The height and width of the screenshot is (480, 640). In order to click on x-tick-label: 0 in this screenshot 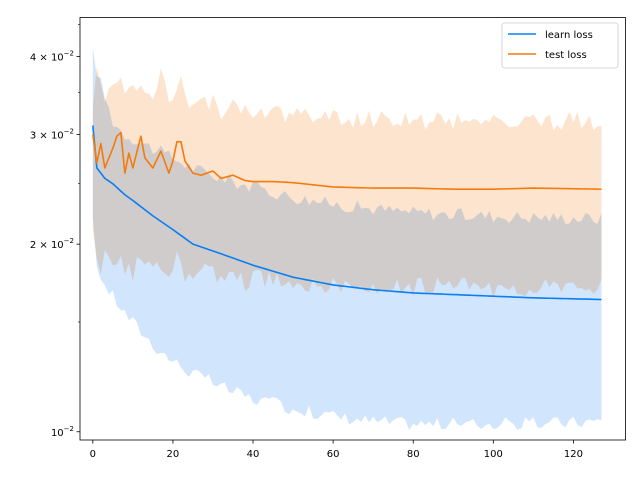, I will do `click(93, 454)`.